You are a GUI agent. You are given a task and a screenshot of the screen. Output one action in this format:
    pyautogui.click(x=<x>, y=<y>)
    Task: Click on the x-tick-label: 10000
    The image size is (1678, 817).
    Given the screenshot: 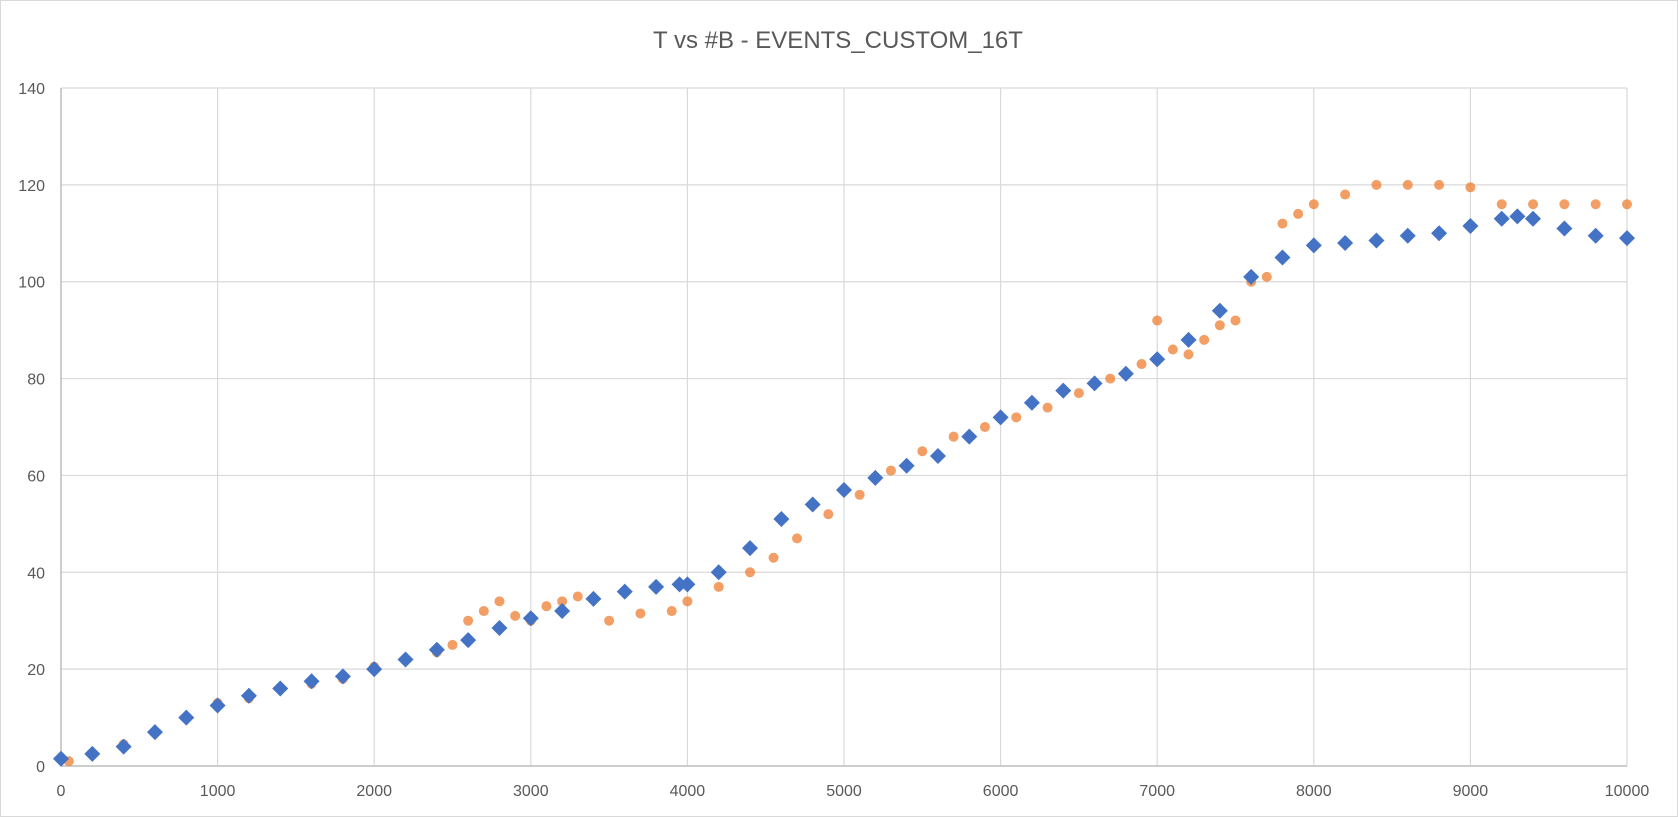 What is the action you would take?
    pyautogui.click(x=1627, y=791)
    